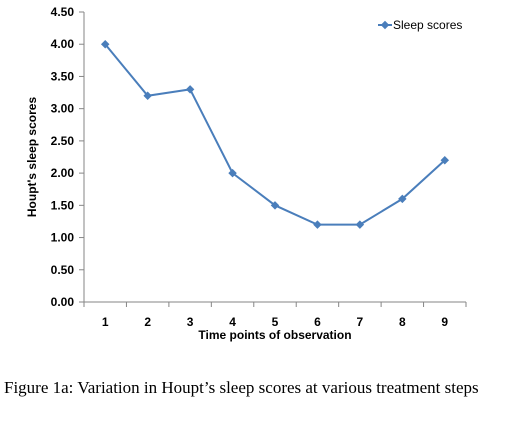  I want to click on x-axis-title: Time points of observation, so click(274, 335).